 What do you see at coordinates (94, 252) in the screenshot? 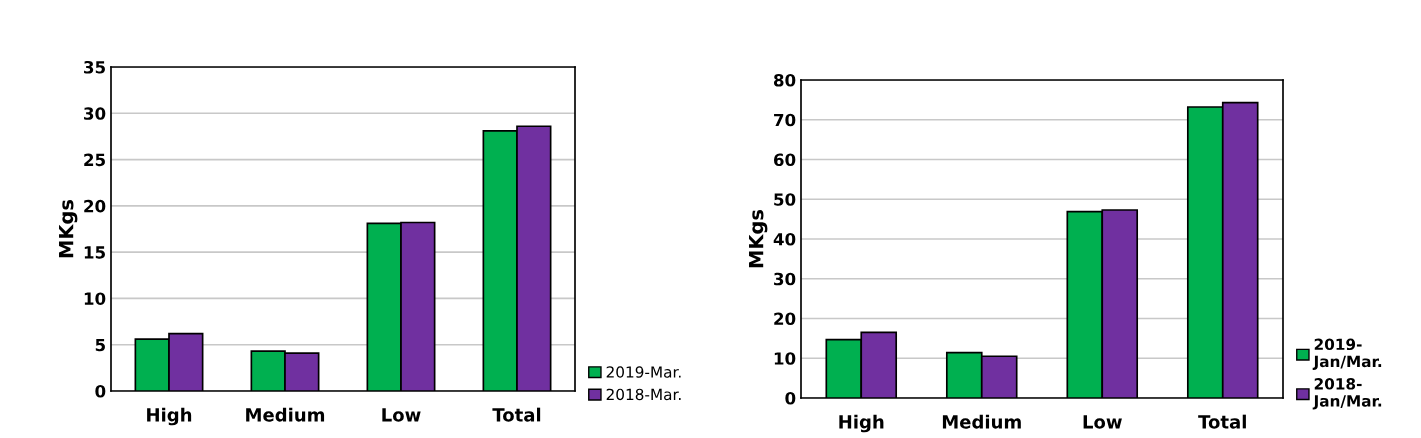
I see `y-tick-label: 15` at bounding box center [94, 252].